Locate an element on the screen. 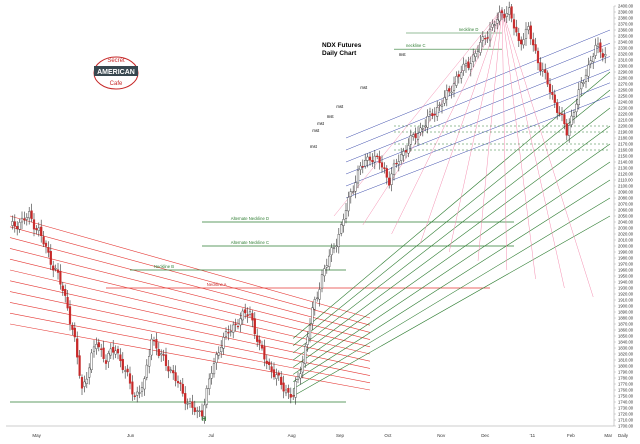 This screenshot has height=444, width=640. y-tick-label: 2160.00 is located at coordinates (626, 150).